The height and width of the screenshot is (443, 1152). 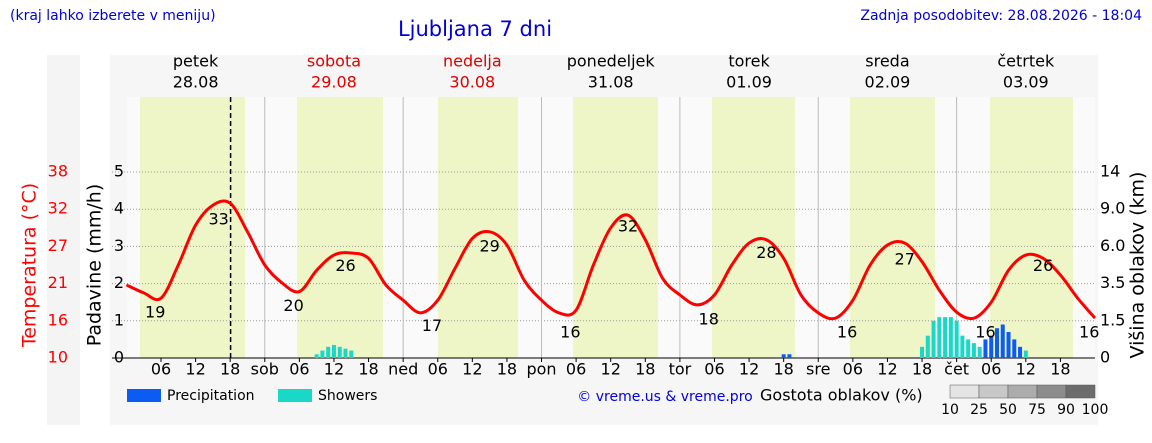 I want to click on cloud-legend-label: 90, so click(x=1066, y=410).